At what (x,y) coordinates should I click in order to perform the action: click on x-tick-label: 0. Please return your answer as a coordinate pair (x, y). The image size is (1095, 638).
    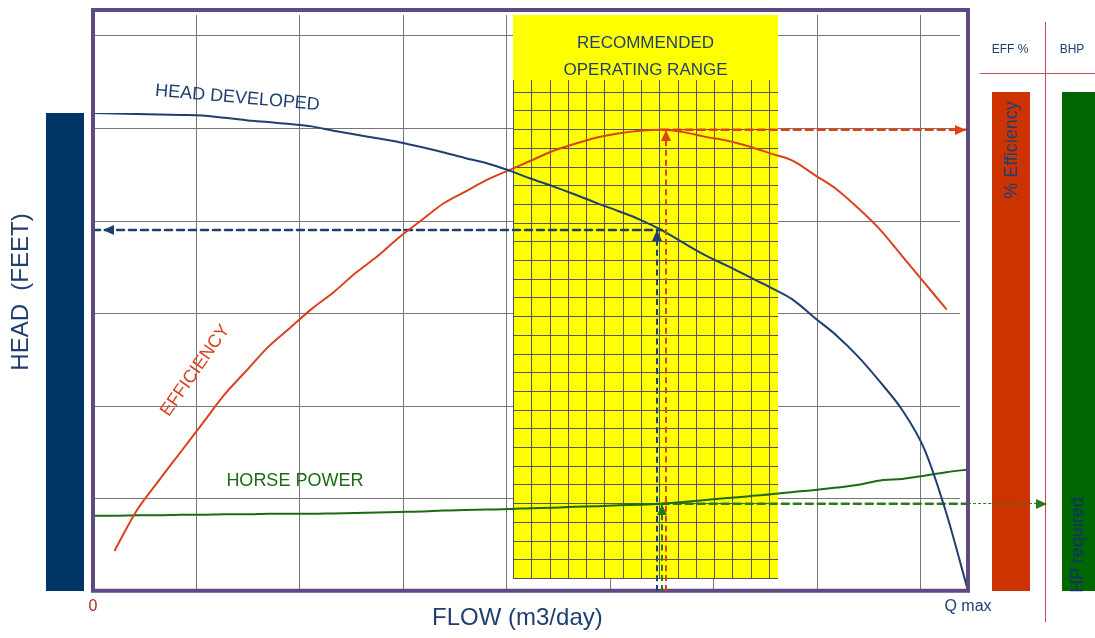
    Looking at the image, I should click on (93, 605).